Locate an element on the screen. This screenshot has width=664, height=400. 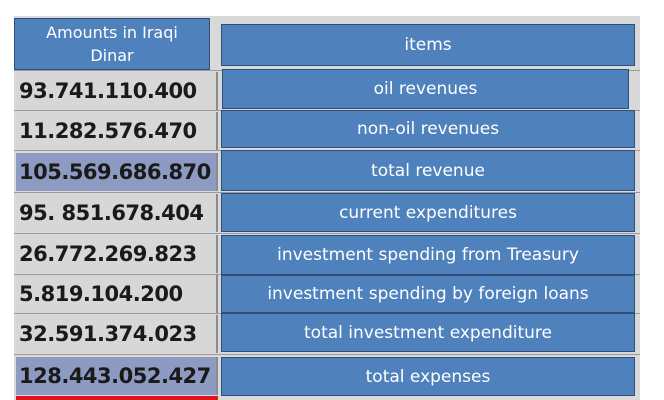
items-header-label: items is located at coordinates (428, 45).